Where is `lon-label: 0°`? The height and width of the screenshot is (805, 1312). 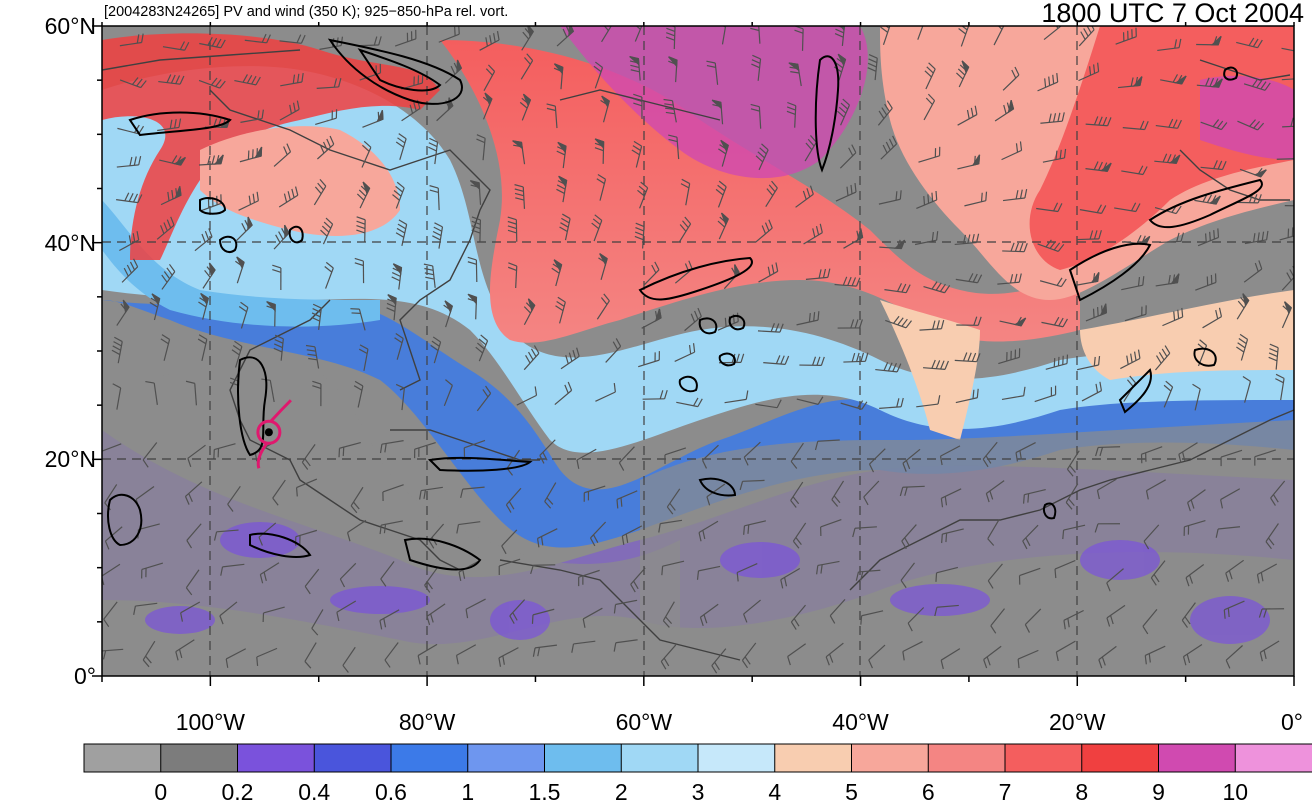 lon-label: 0° is located at coordinates (1292, 722).